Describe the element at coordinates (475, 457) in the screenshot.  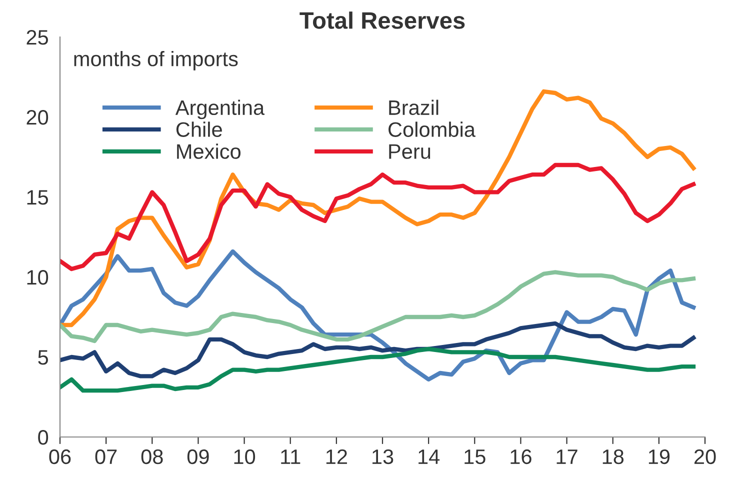
I see `x-tick-label: 15` at that location.